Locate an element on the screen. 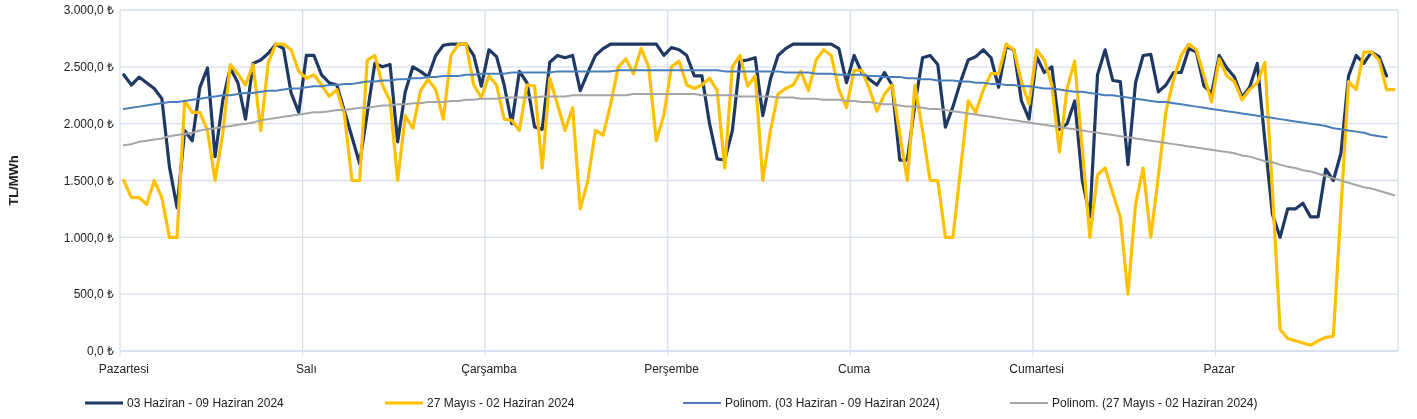 The width and height of the screenshot is (1417, 419). y-tick-label: 3.000,0 ₺ is located at coordinates (88, 10).